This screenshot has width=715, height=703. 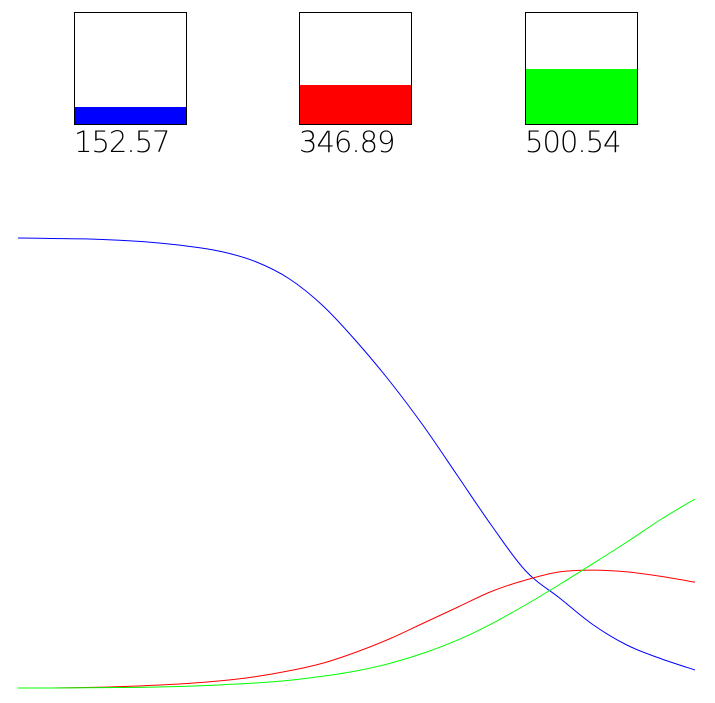 I want to click on gauge-blue, so click(x=130, y=68).